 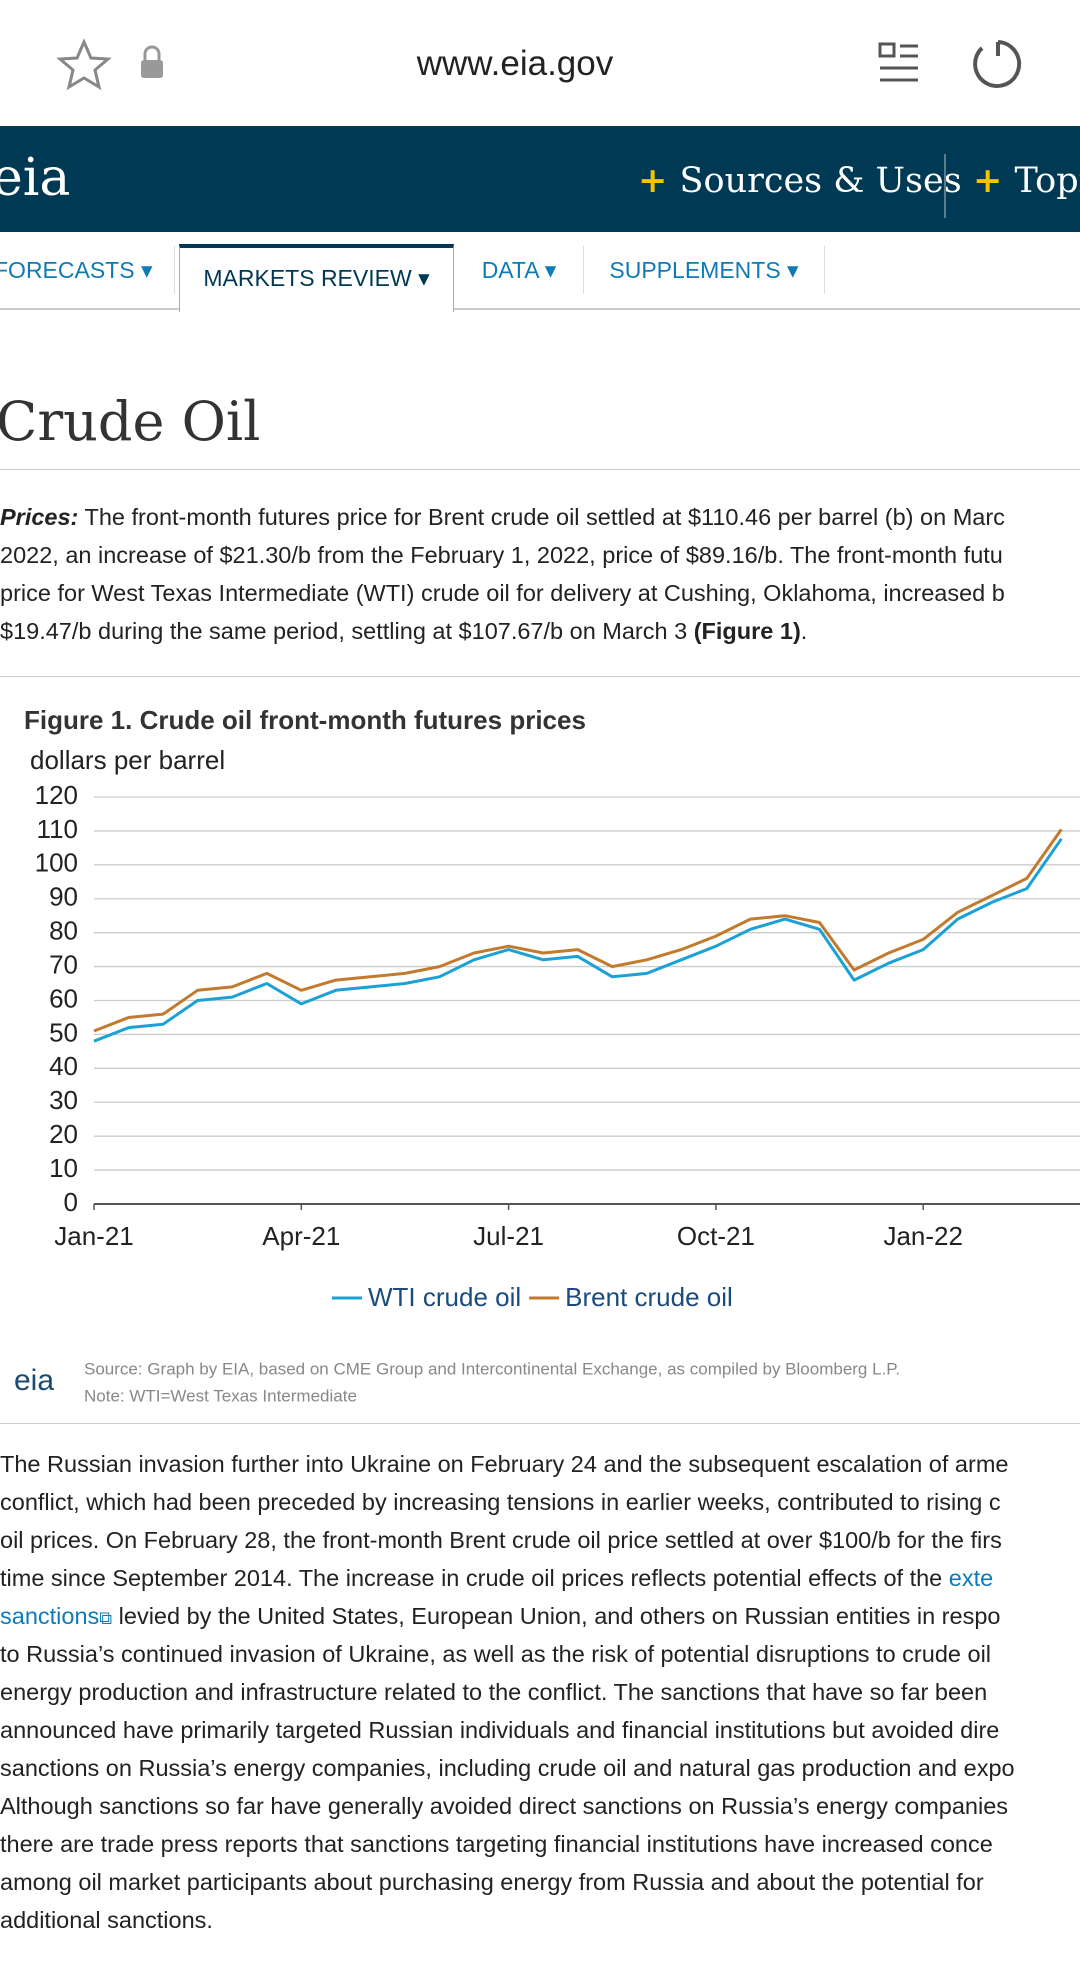 I want to click on text-line: additional sanctions., so click(x=106, y=1920).